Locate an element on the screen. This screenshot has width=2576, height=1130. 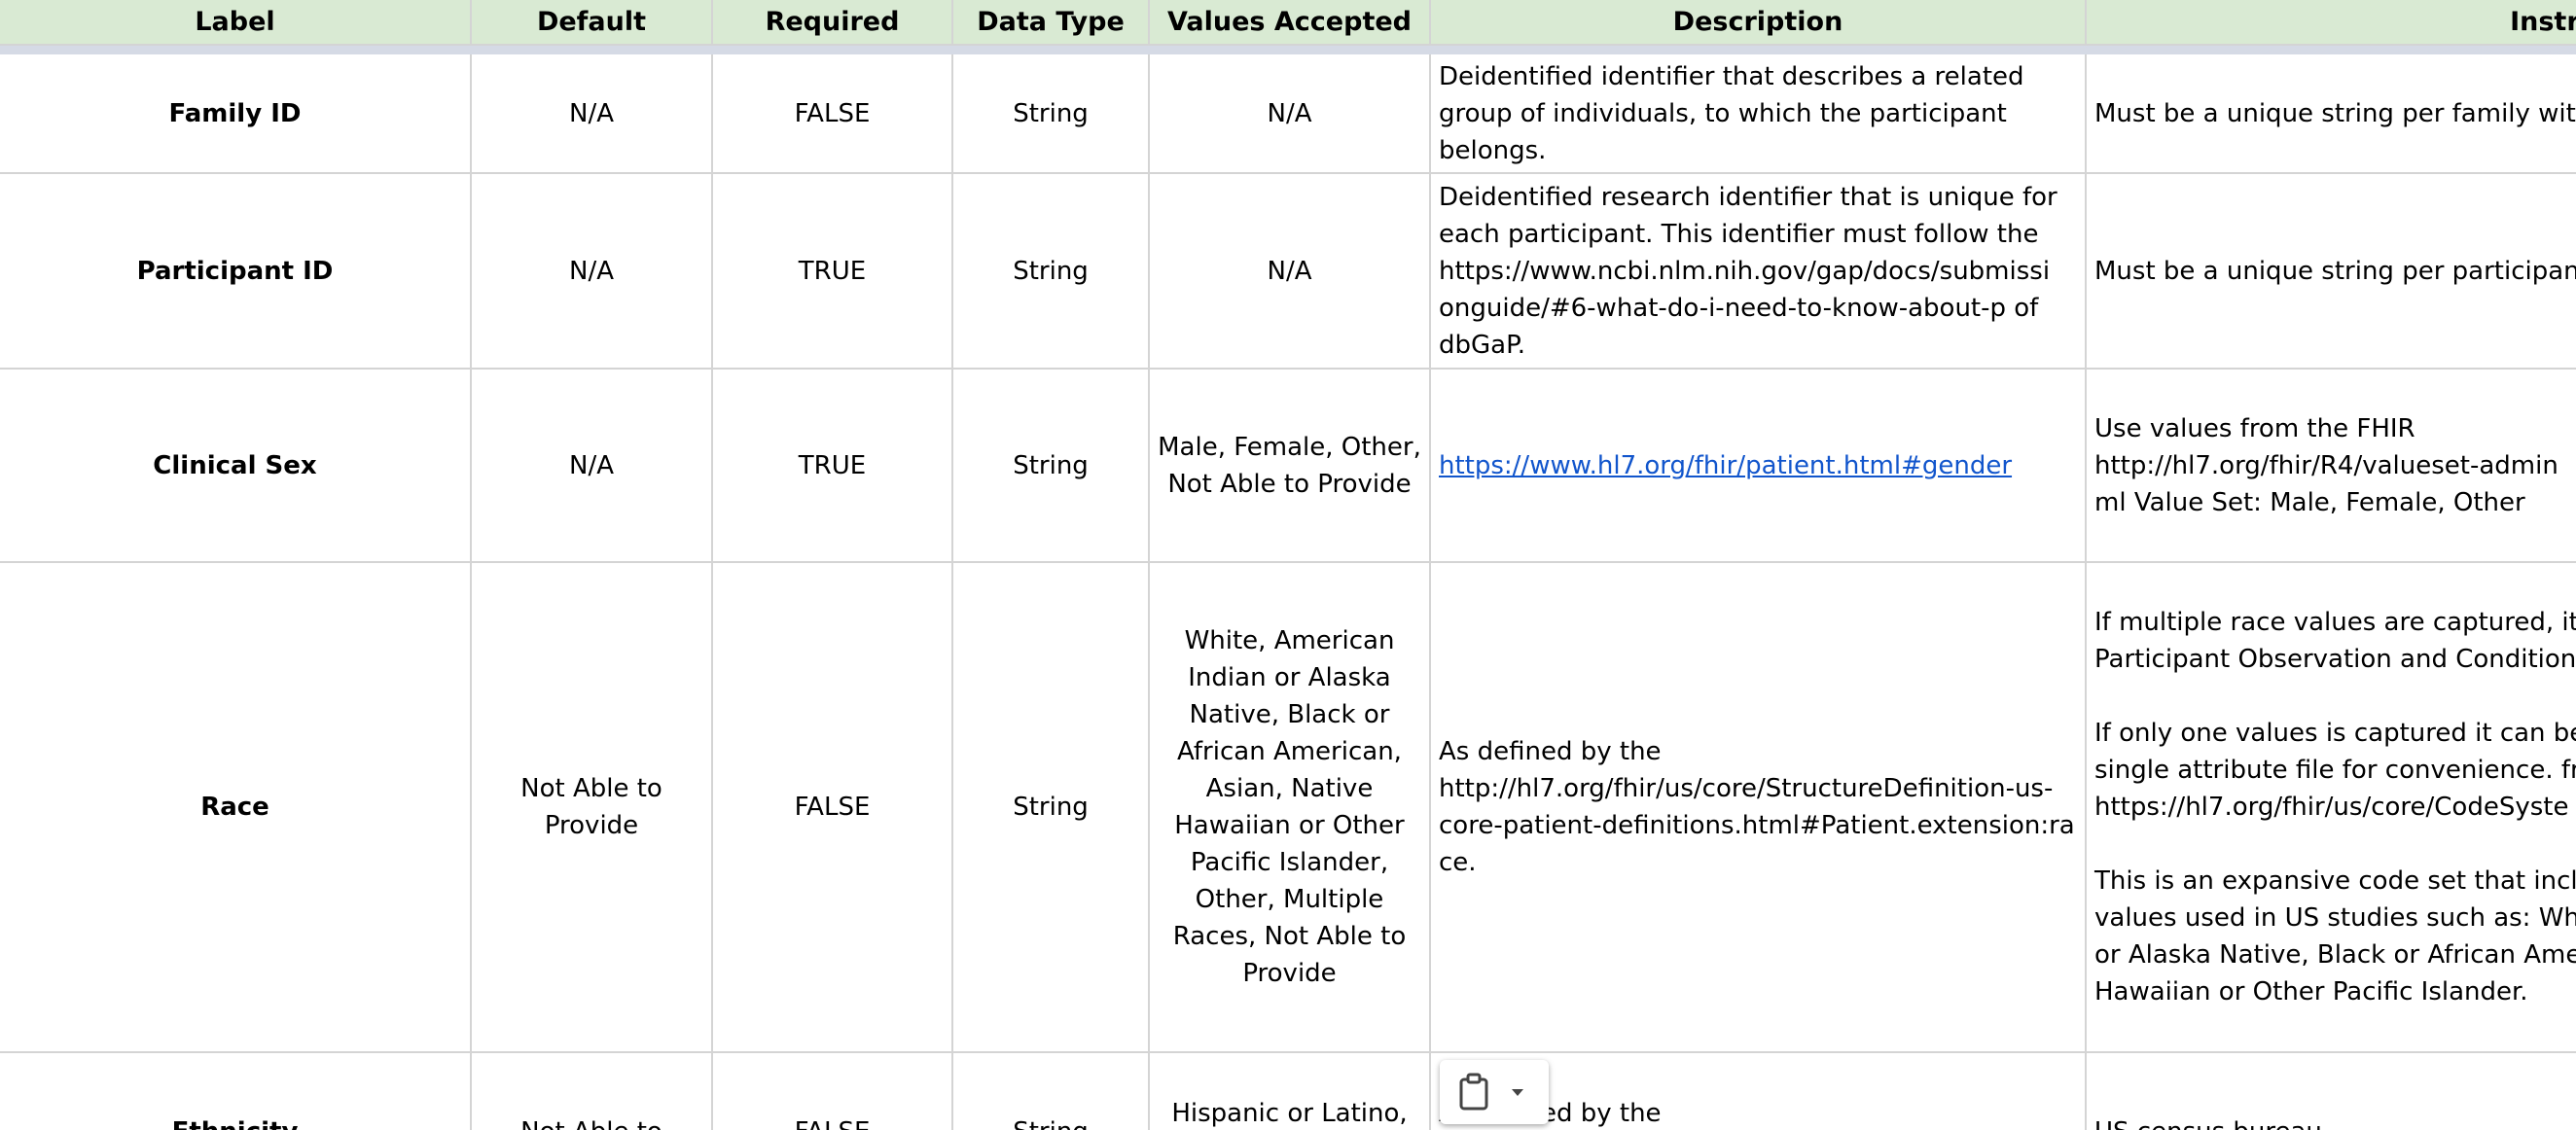
column-header: Description is located at coordinates (1759, 23).